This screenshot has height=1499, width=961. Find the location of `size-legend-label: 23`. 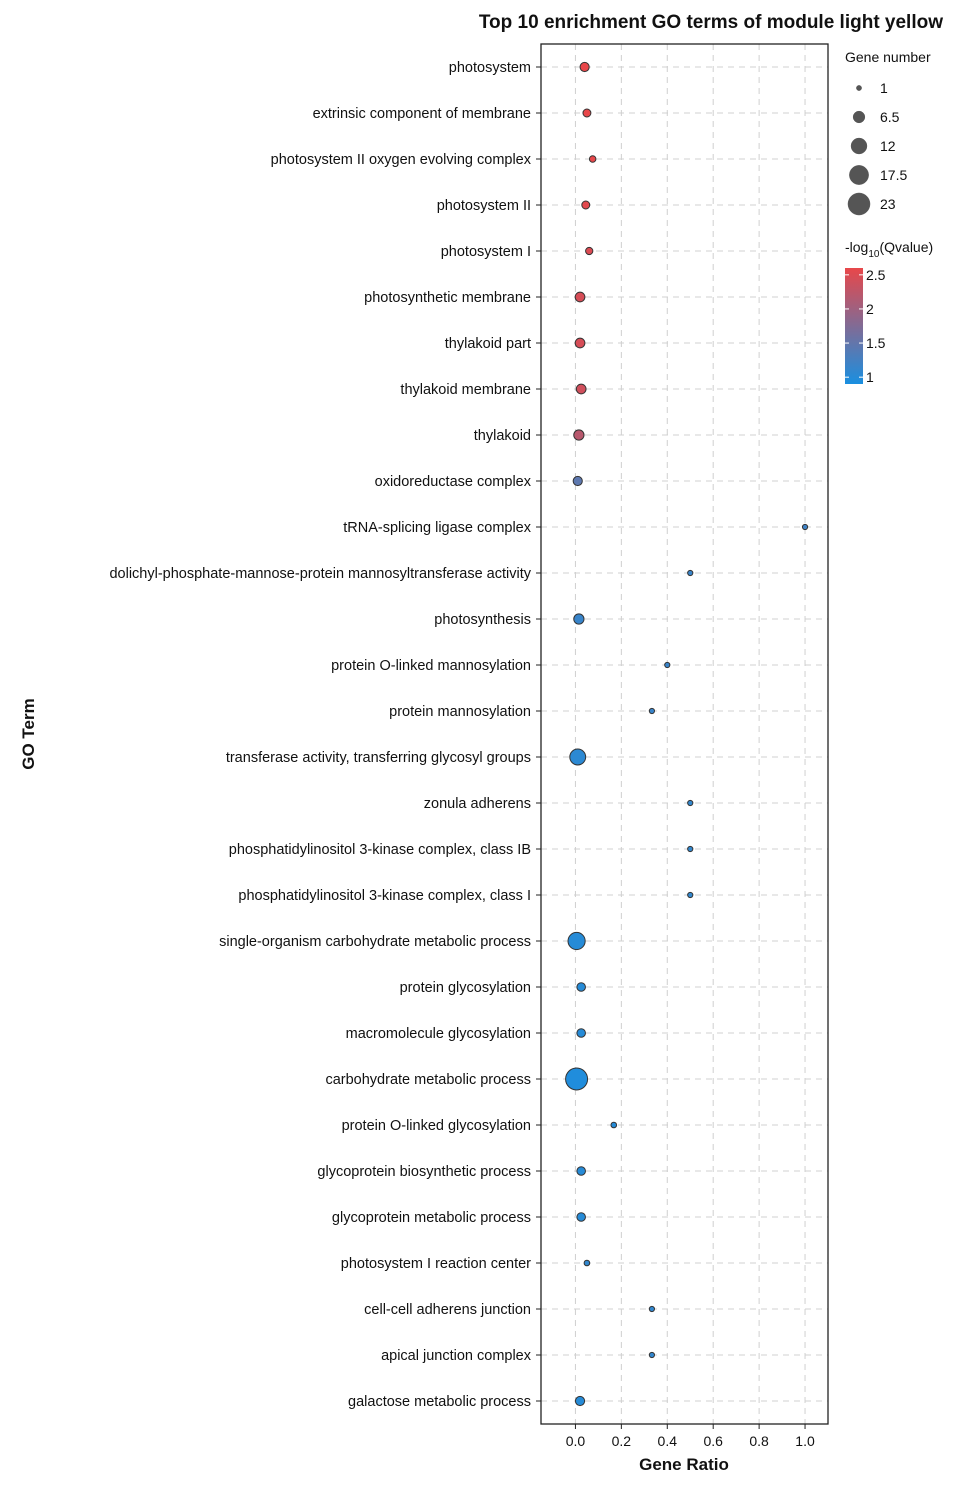

size-legend-label: 23 is located at coordinates (888, 204).